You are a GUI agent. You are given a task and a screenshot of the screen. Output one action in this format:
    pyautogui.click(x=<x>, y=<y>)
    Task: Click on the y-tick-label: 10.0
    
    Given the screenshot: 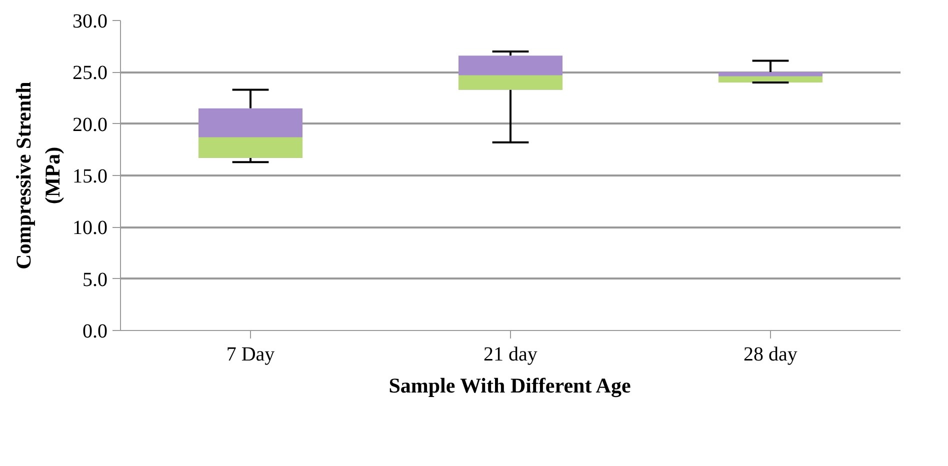 What is the action you would take?
    pyautogui.click(x=90, y=228)
    